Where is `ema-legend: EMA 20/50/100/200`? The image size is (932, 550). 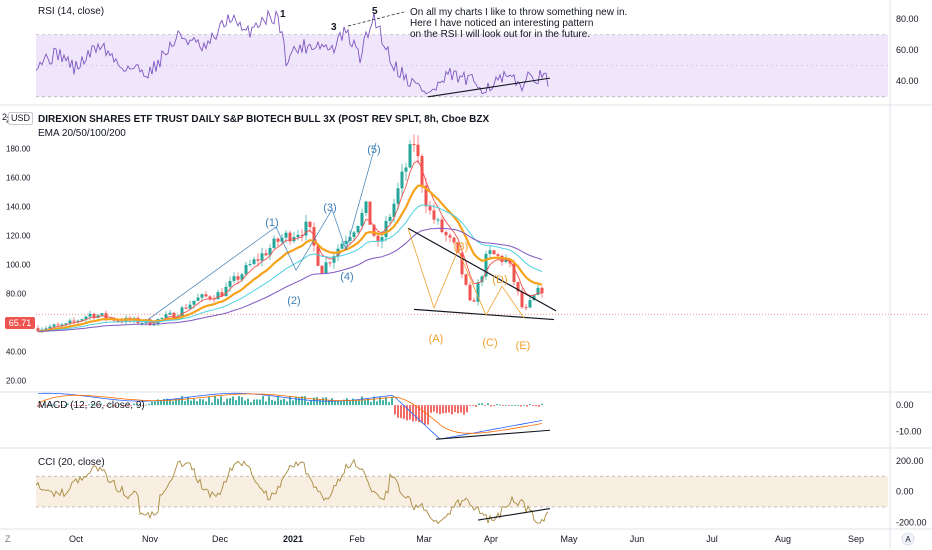 ema-legend: EMA 20/50/100/200 is located at coordinates (82, 133).